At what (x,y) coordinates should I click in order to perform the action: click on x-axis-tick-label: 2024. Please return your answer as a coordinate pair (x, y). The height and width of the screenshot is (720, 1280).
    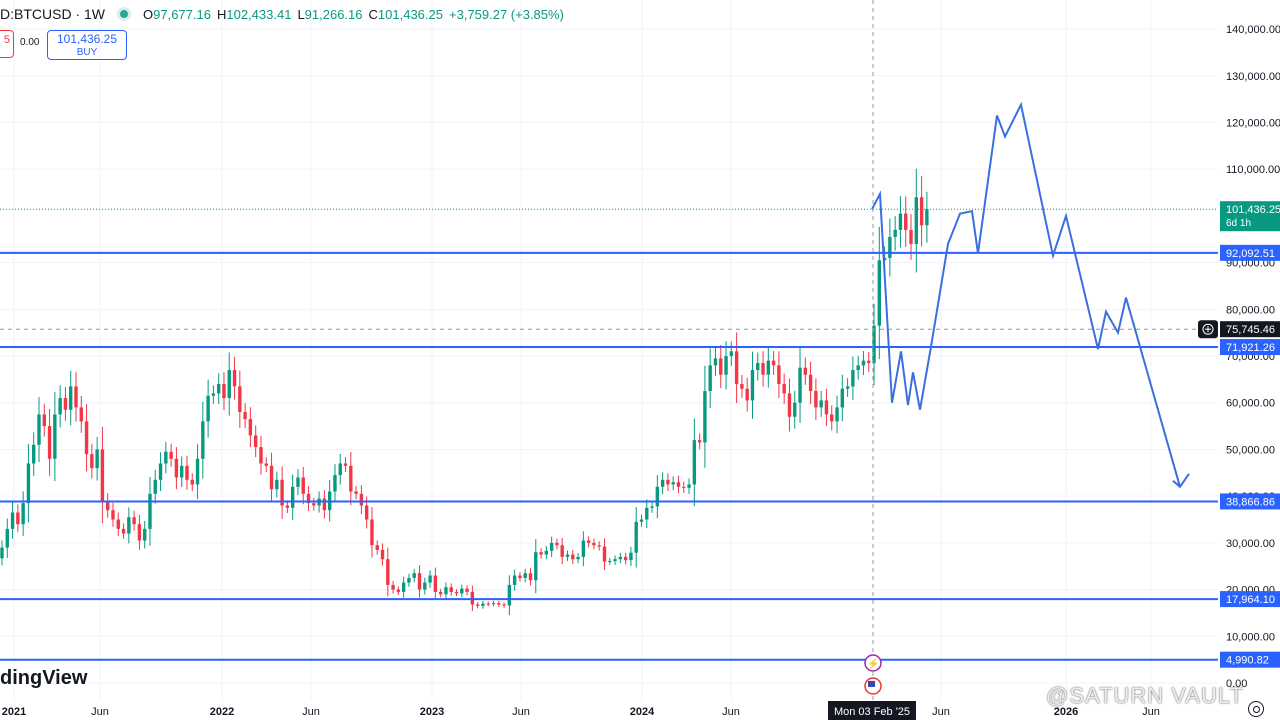
    Looking at the image, I should click on (642, 712).